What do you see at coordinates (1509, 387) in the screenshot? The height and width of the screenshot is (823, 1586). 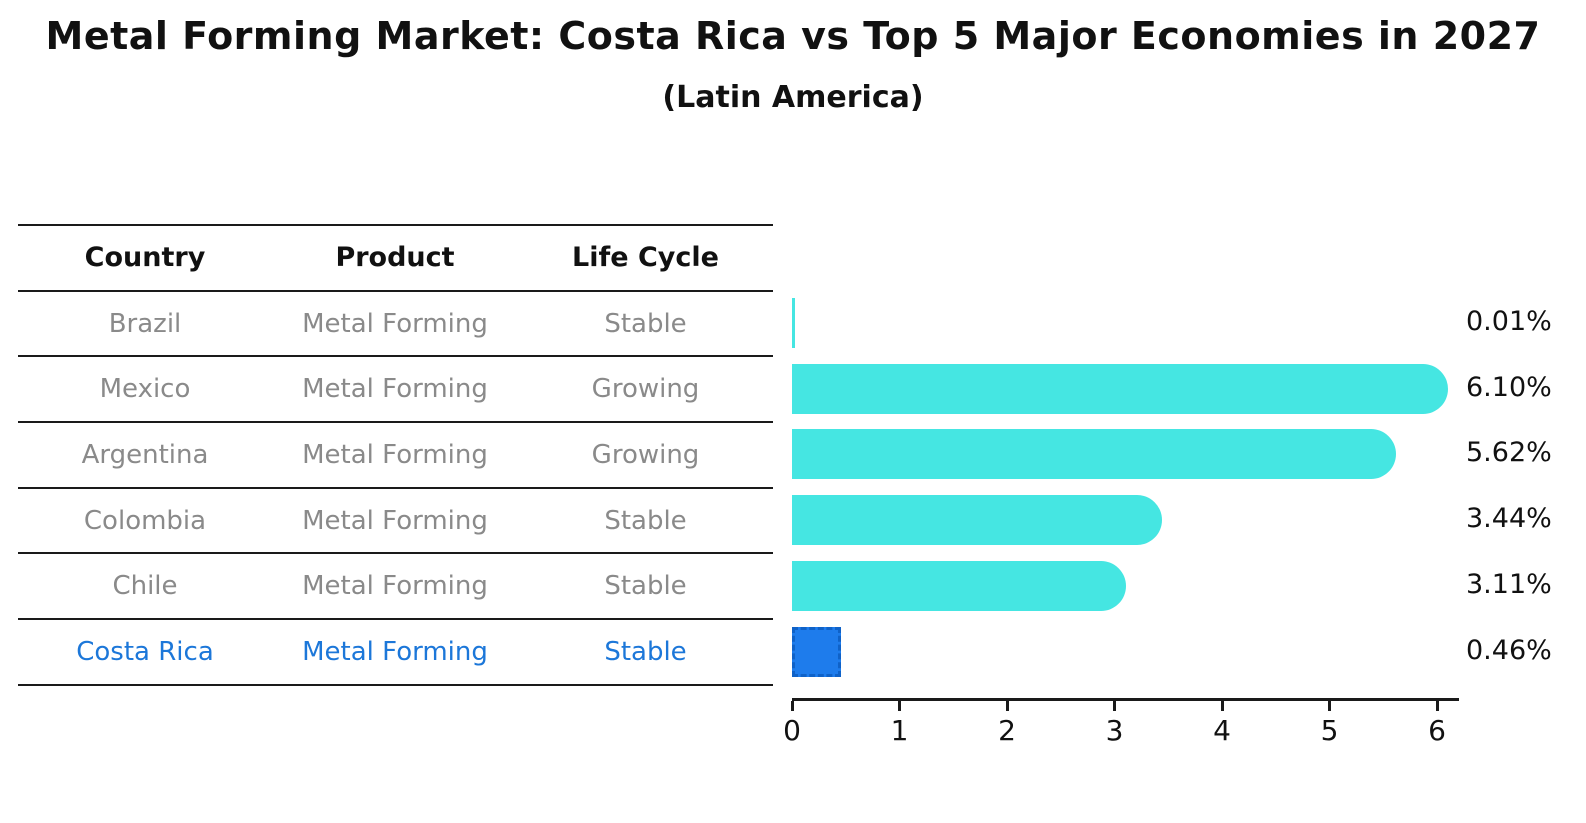 I see `bar-value-label: 6.10%` at bounding box center [1509, 387].